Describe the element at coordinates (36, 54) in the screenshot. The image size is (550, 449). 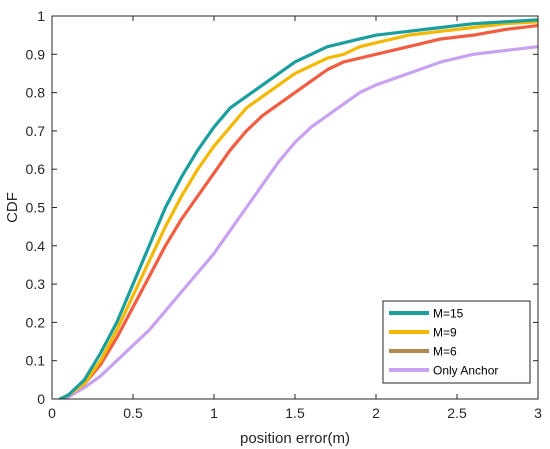
I see `y-tick-label: 0.9` at that location.